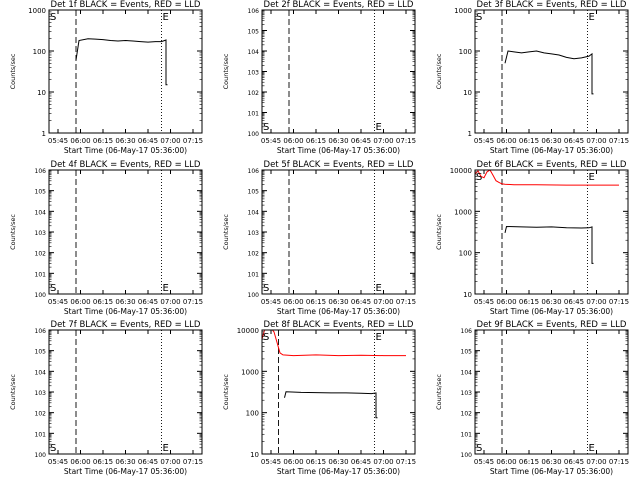  What do you see at coordinates (470, 134) in the screenshot?
I see `y-tick-label: 1` at bounding box center [470, 134].